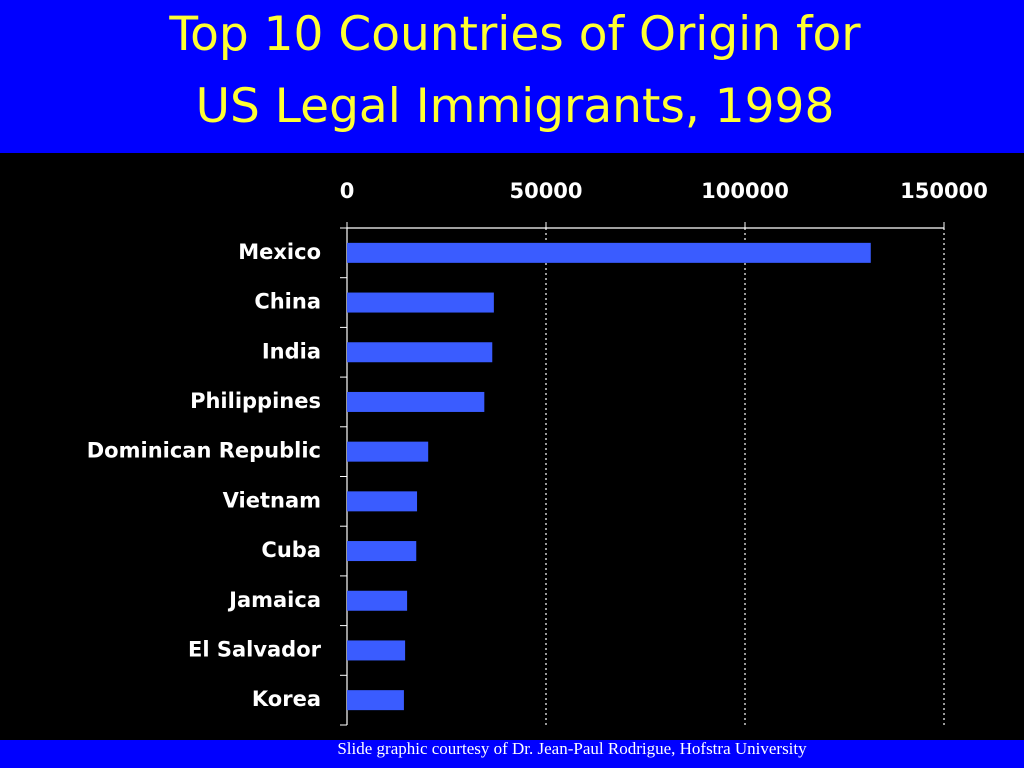  What do you see at coordinates (274, 600) in the screenshot?
I see `y-tick-label: Jamaica` at bounding box center [274, 600].